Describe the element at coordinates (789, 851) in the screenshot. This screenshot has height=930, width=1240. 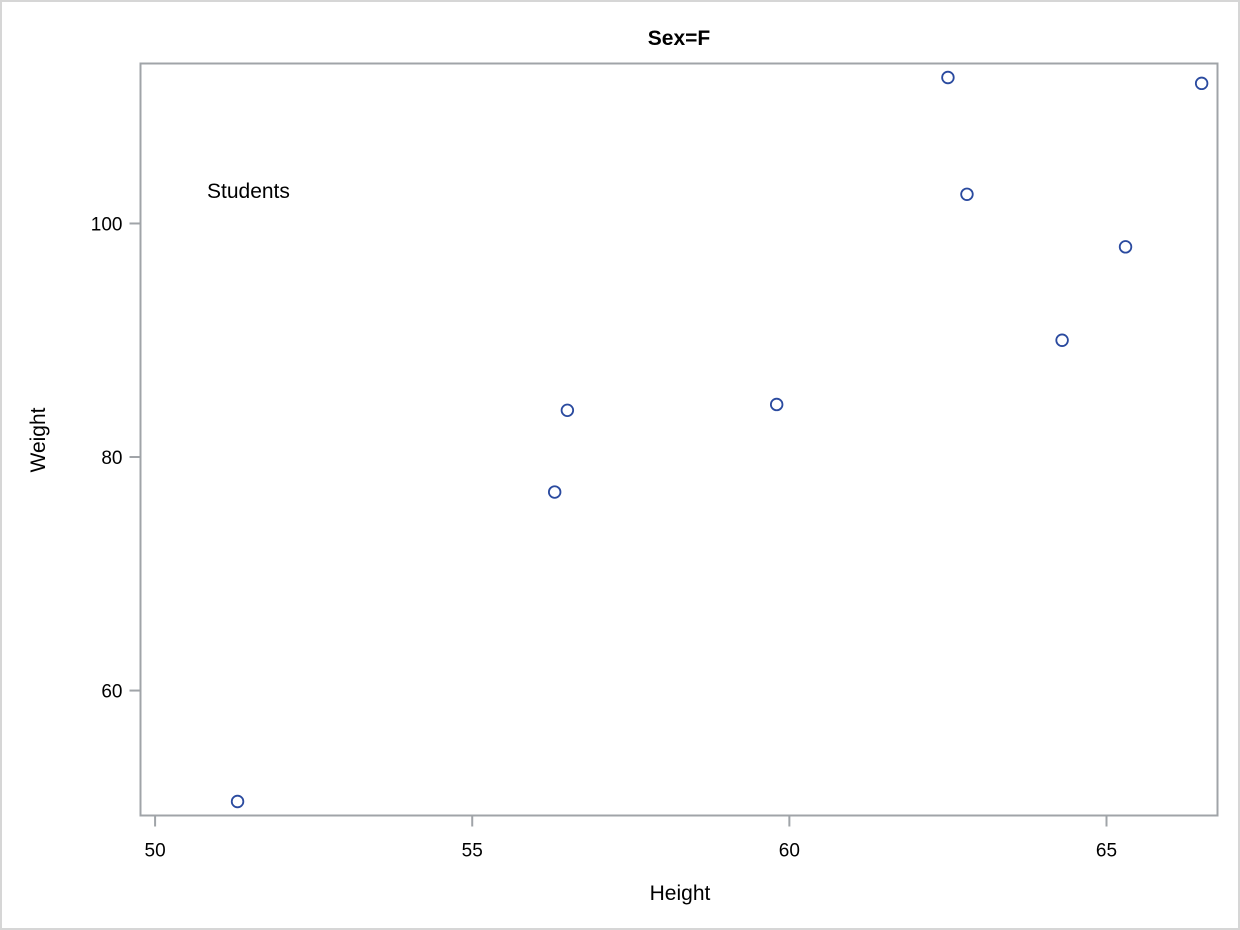
I see `x-tick-label: 60` at that location.